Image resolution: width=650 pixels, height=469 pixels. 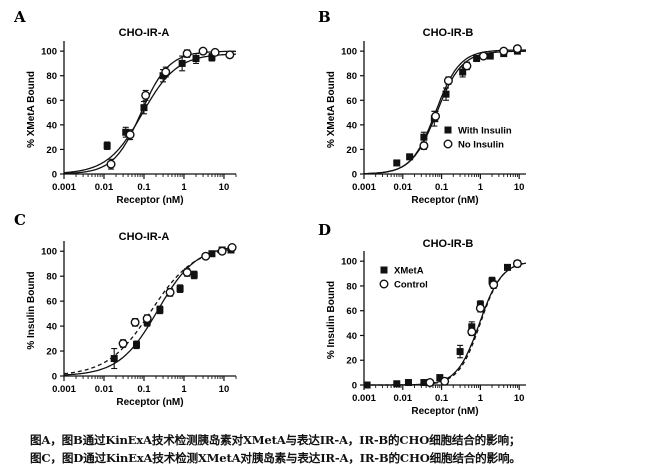 I want to click on panel-letter: B, so click(x=324, y=17).